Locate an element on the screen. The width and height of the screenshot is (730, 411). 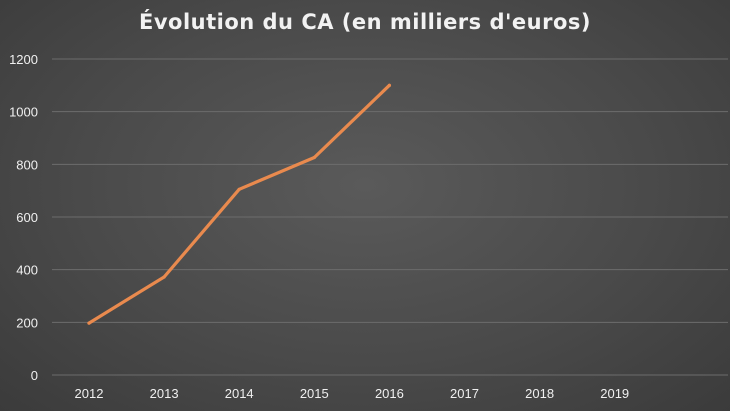
x-tick-label: 2015 is located at coordinates (314, 393).